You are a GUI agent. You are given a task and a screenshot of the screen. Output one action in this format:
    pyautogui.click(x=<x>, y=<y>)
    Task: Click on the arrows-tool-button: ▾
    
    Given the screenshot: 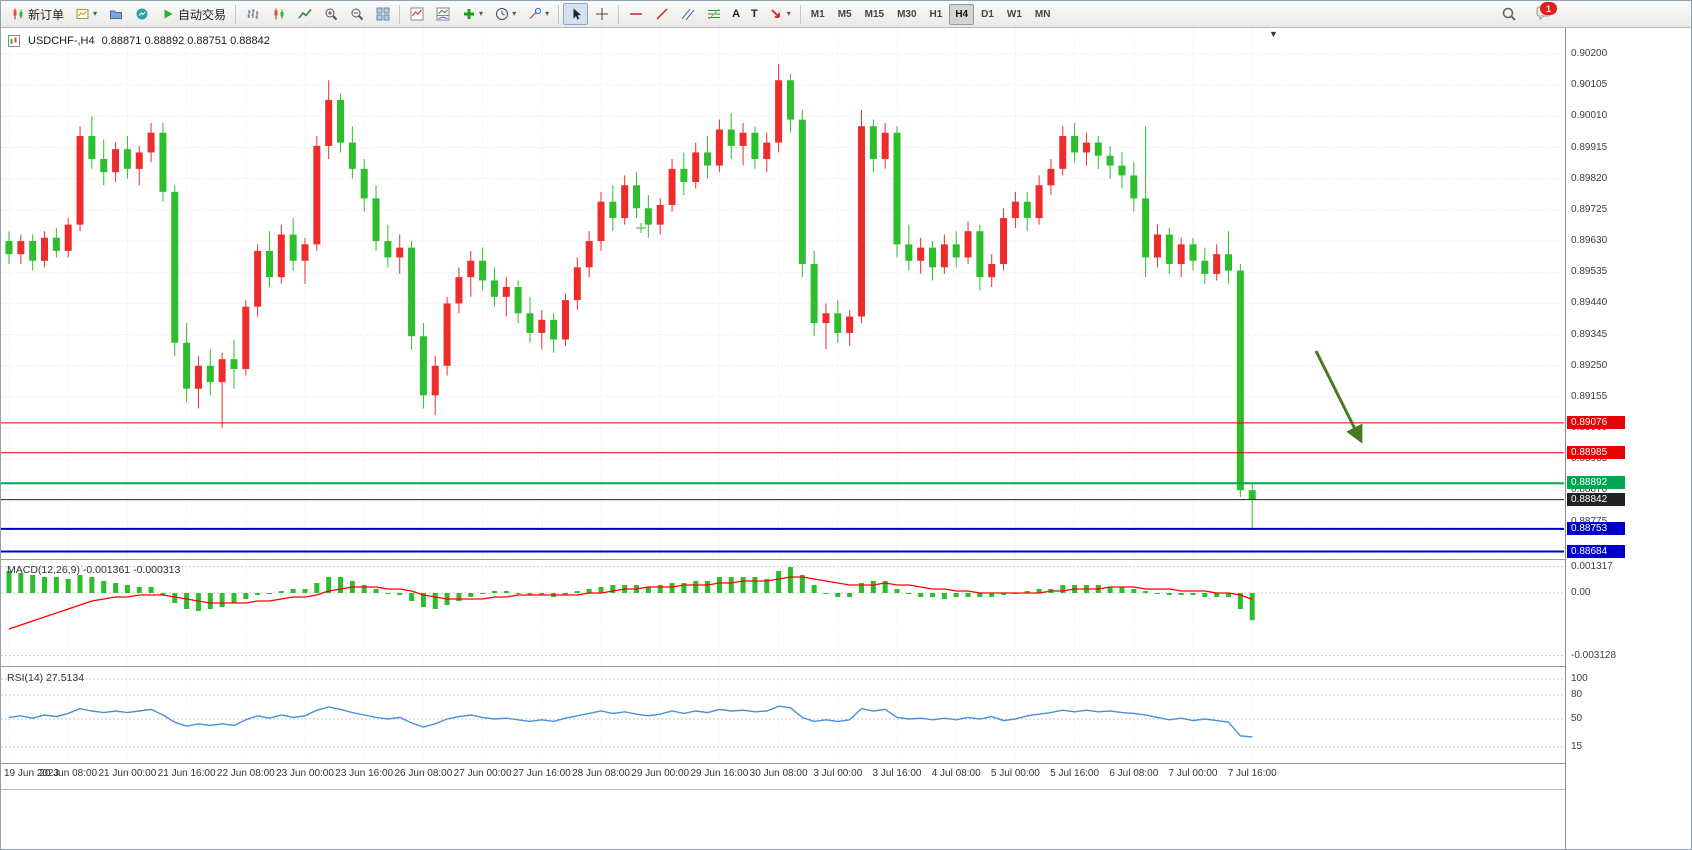 What is the action you would take?
    pyautogui.click(x=780, y=14)
    